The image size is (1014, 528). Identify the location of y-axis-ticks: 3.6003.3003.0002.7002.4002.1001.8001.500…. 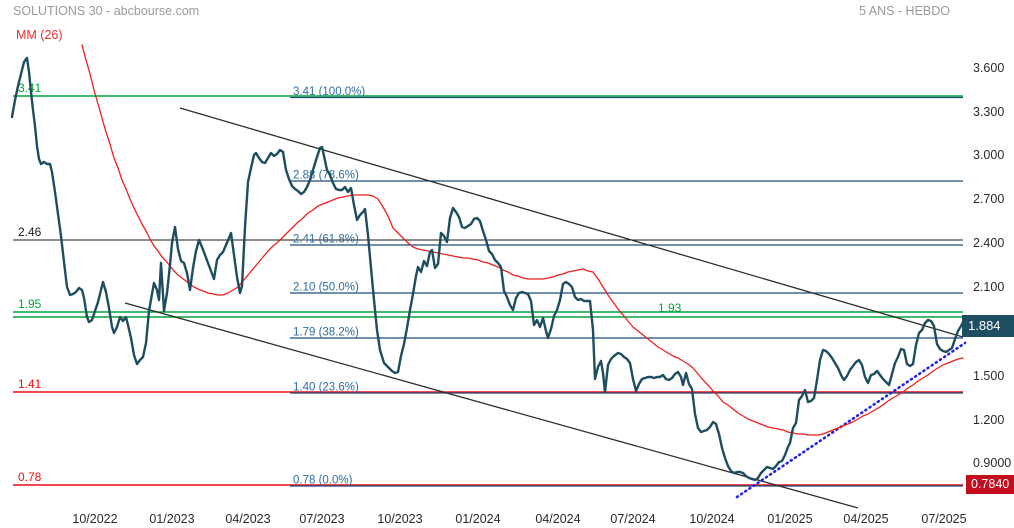
(992, 265).